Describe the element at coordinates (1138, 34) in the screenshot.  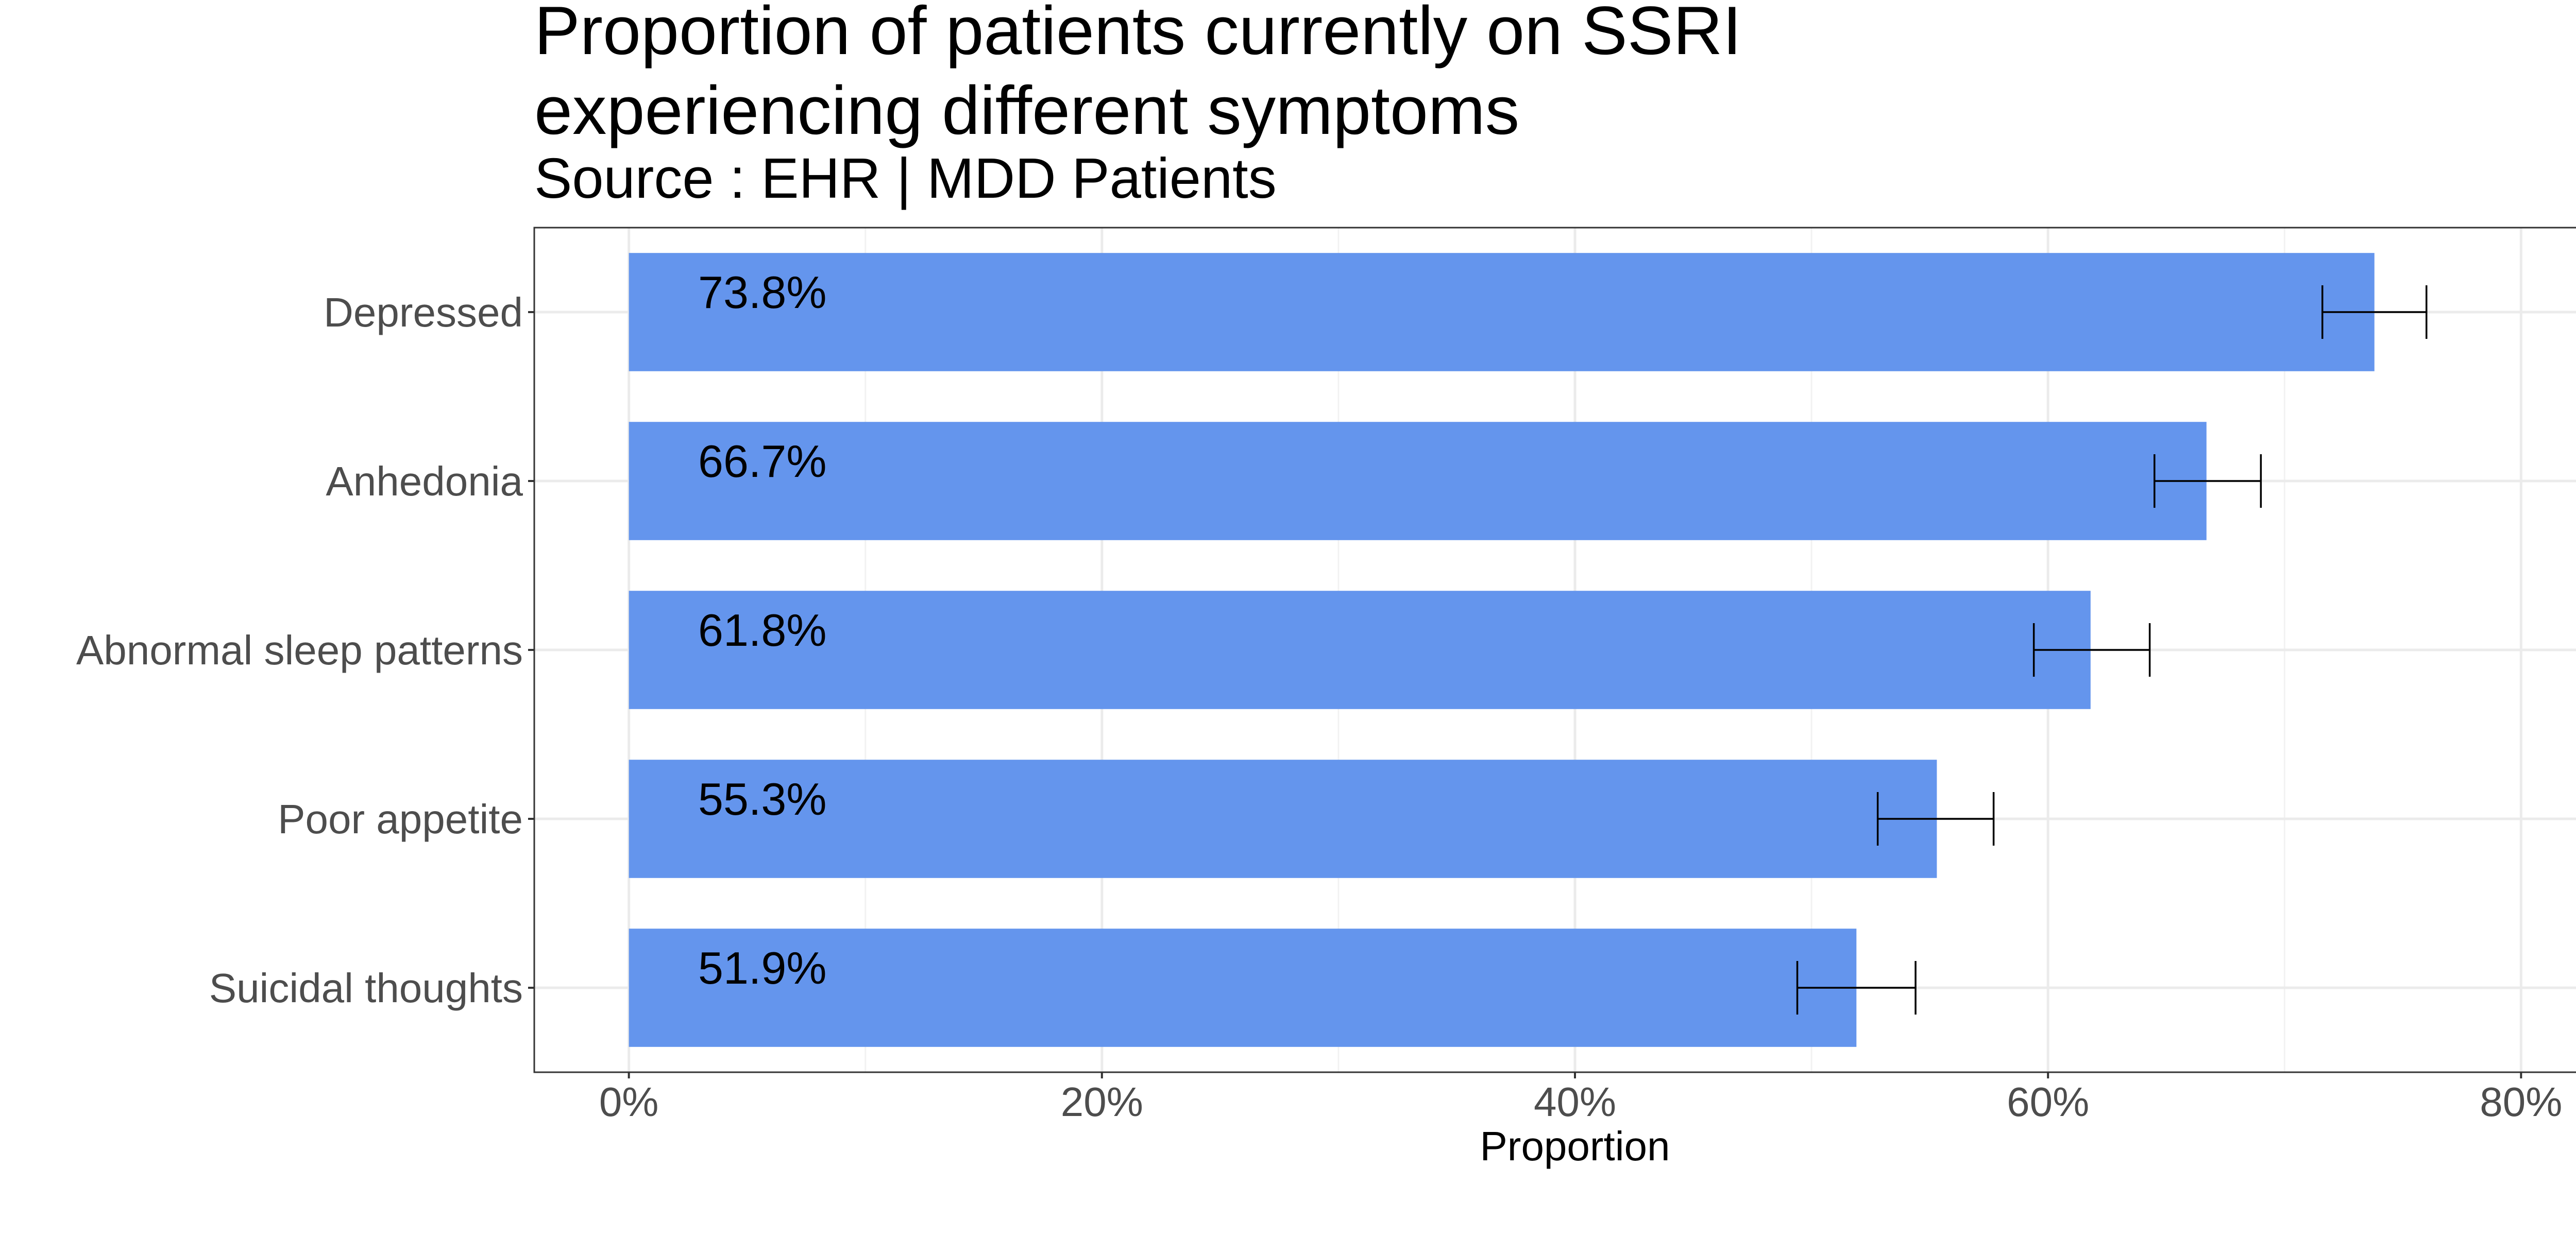
I see `chart-title-line: Proportion of patients currently on SSRI` at that location.